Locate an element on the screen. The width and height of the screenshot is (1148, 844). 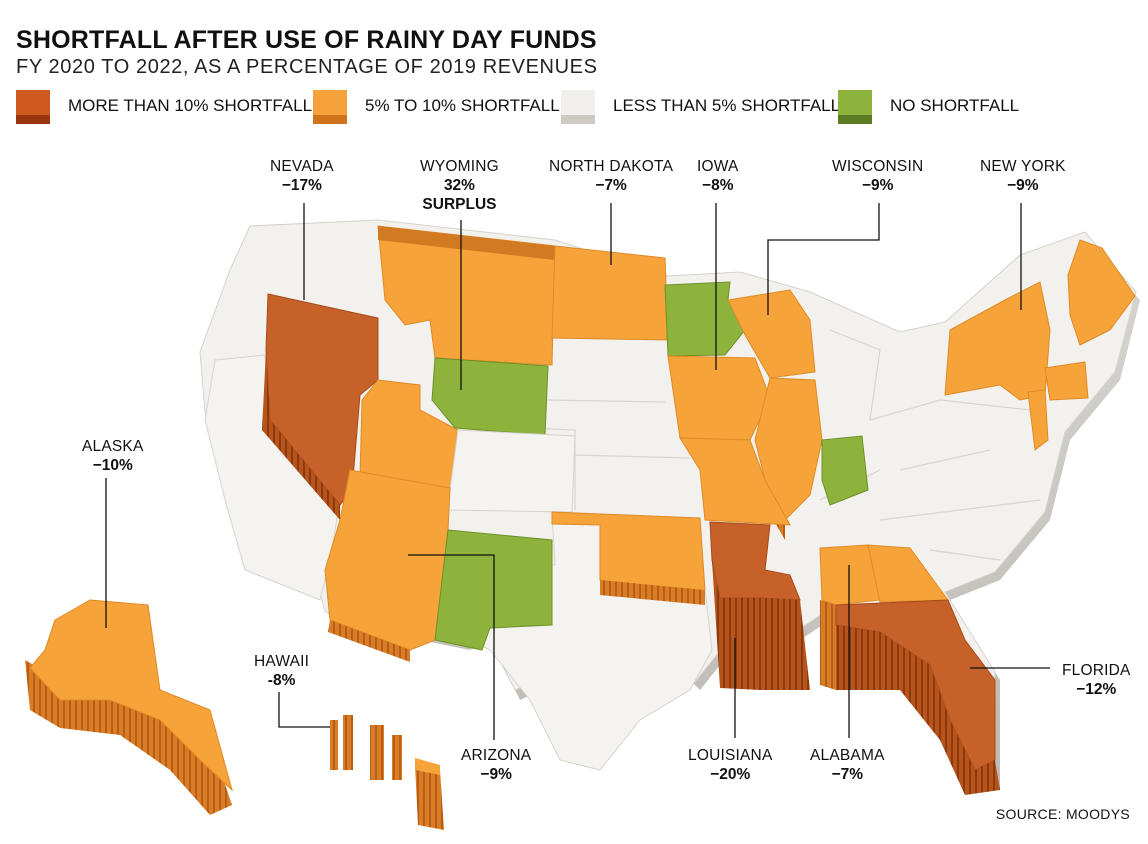
callout-value: −20% is located at coordinates (730, 774).